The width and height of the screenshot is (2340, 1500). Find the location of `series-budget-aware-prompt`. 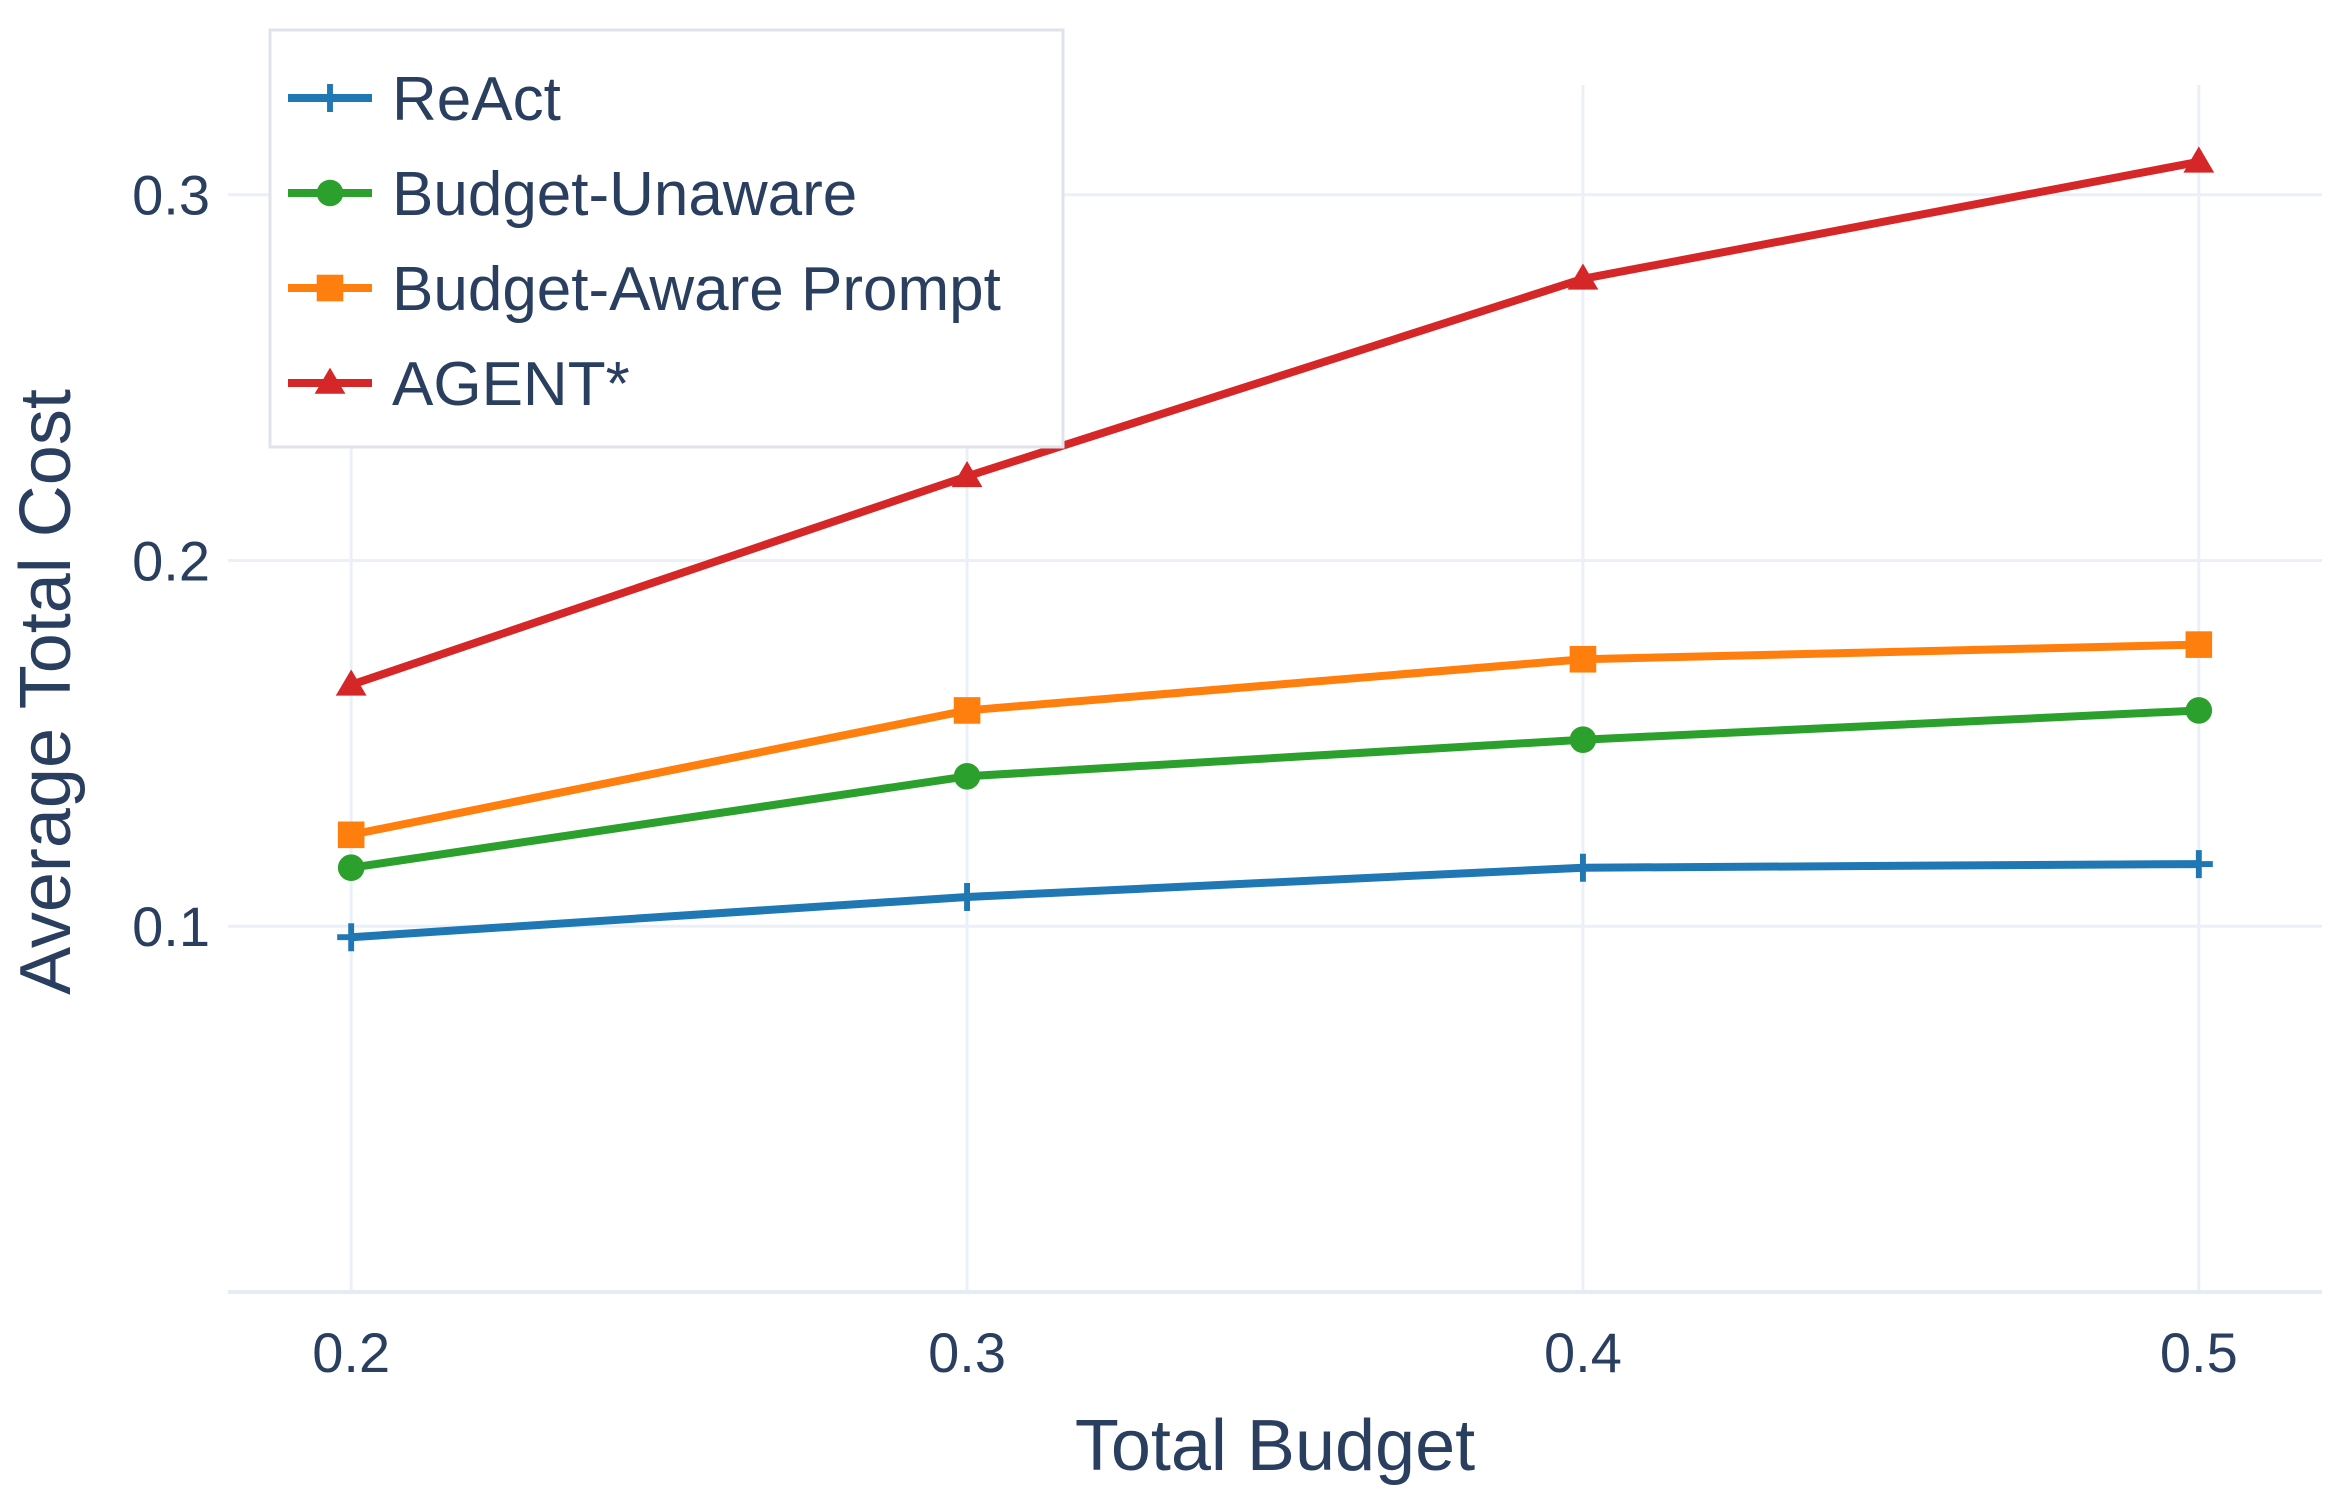

series-budget-aware-prompt is located at coordinates (1275, 740).